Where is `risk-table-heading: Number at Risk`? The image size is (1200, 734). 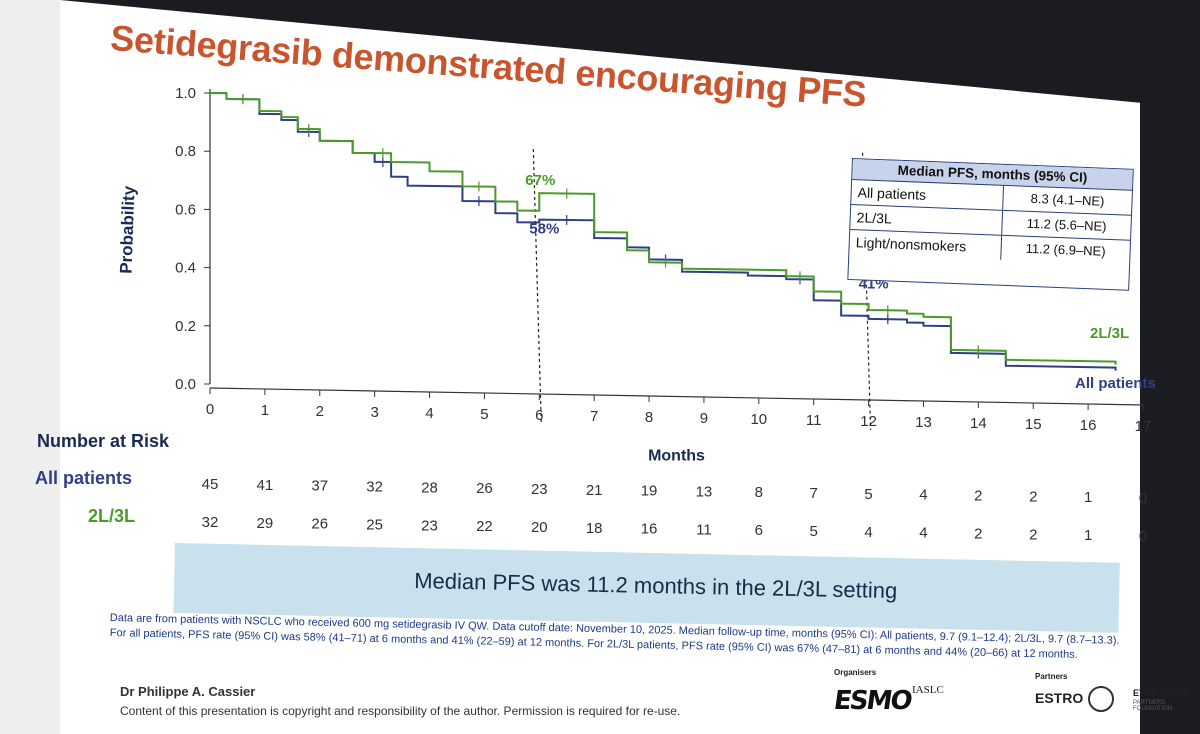 risk-table-heading: Number at Risk is located at coordinates (103, 441).